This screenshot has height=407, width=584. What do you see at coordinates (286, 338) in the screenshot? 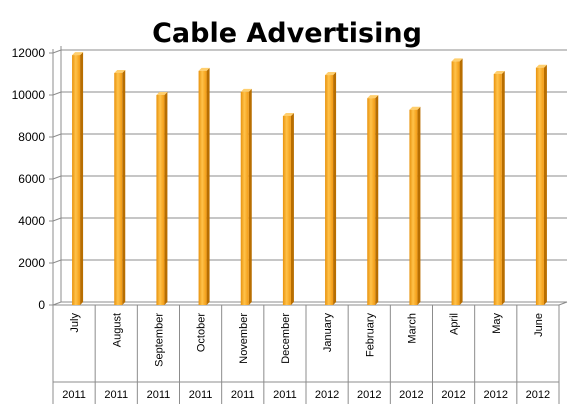
I see `x-tick-label: December` at bounding box center [286, 338].